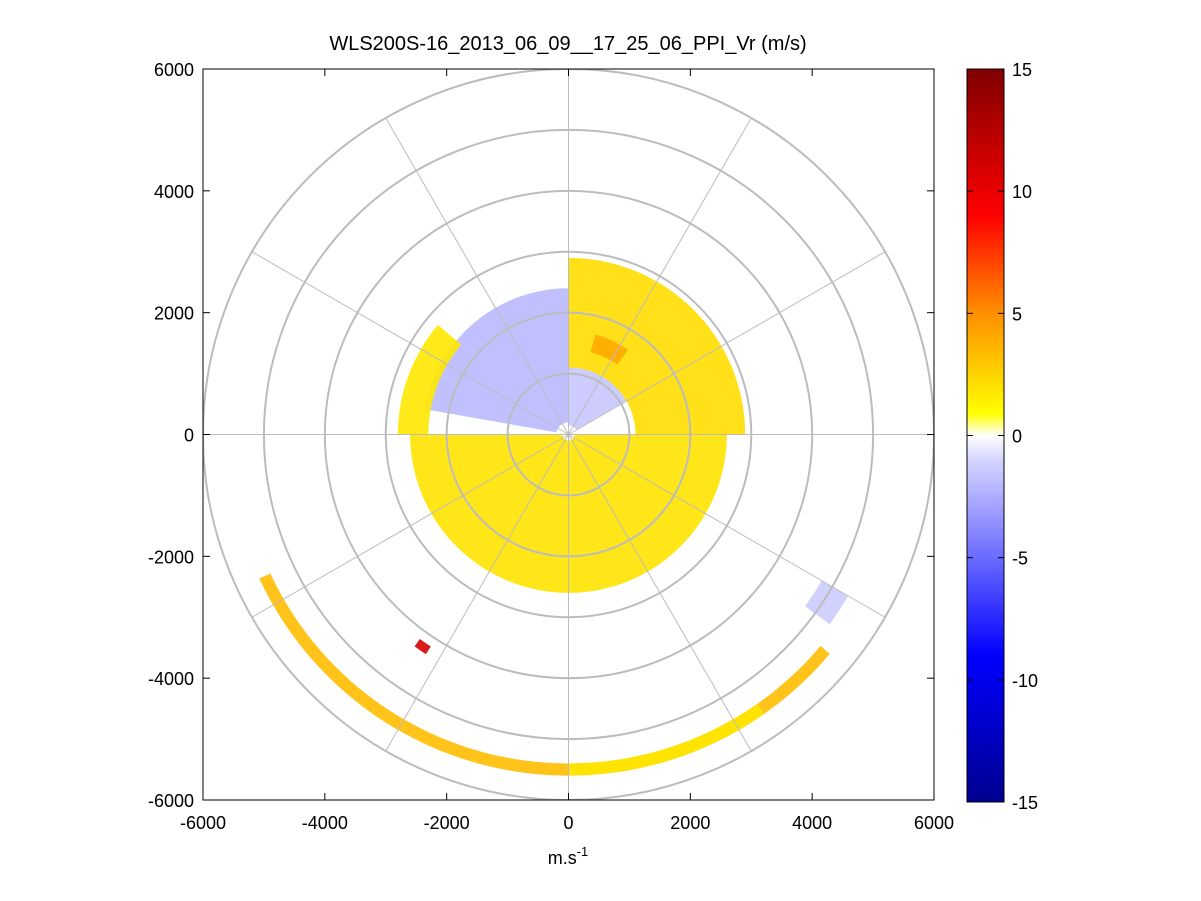 The height and width of the screenshot is (901, 1201). Describe the element at coordinates (203, 823) in the screenshot. I see `x-tick-label: -6000` at that location.